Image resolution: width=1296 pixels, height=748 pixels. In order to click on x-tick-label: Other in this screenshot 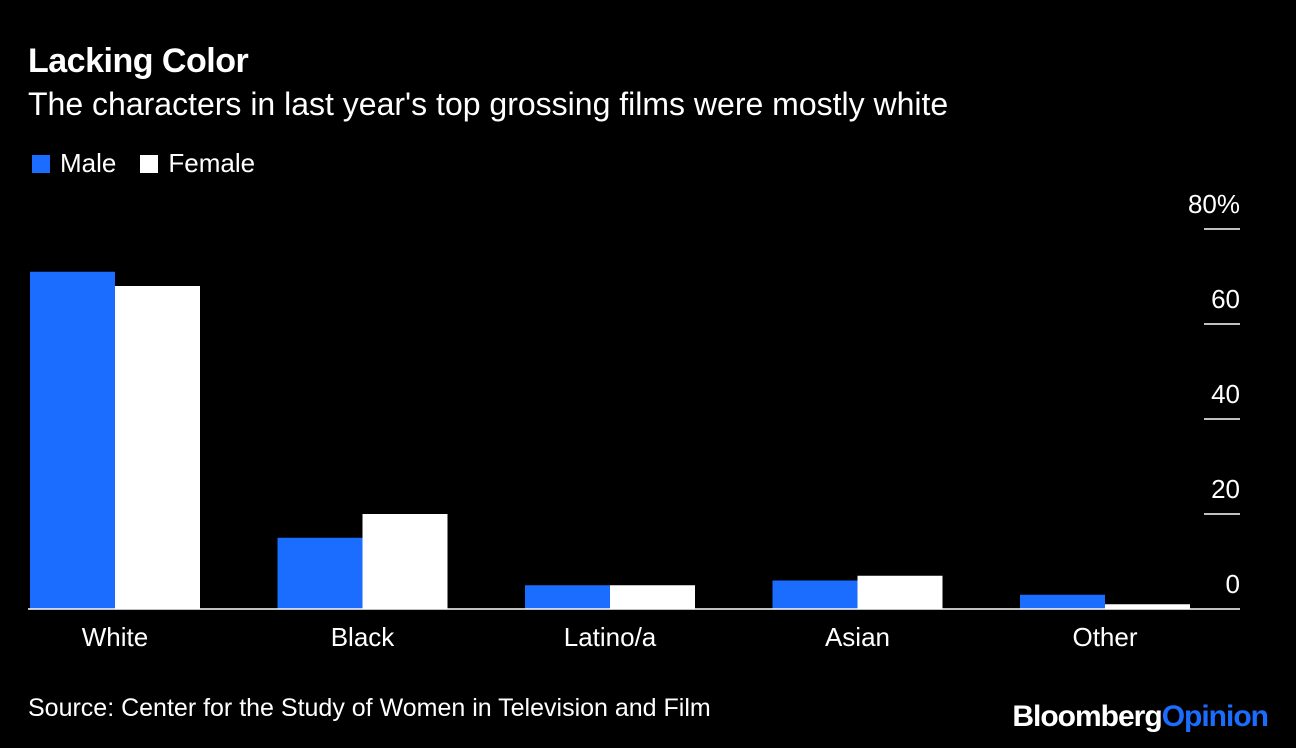, I will do `click(1104, 637)`.